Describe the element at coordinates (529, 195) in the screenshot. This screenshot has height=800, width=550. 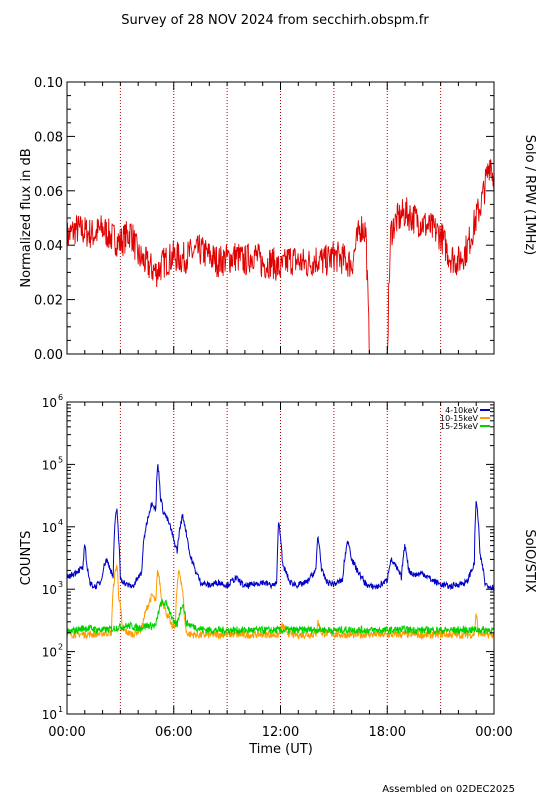
I see `rpw-instrument-label: Solo / RPW (1MHz)` at that location.